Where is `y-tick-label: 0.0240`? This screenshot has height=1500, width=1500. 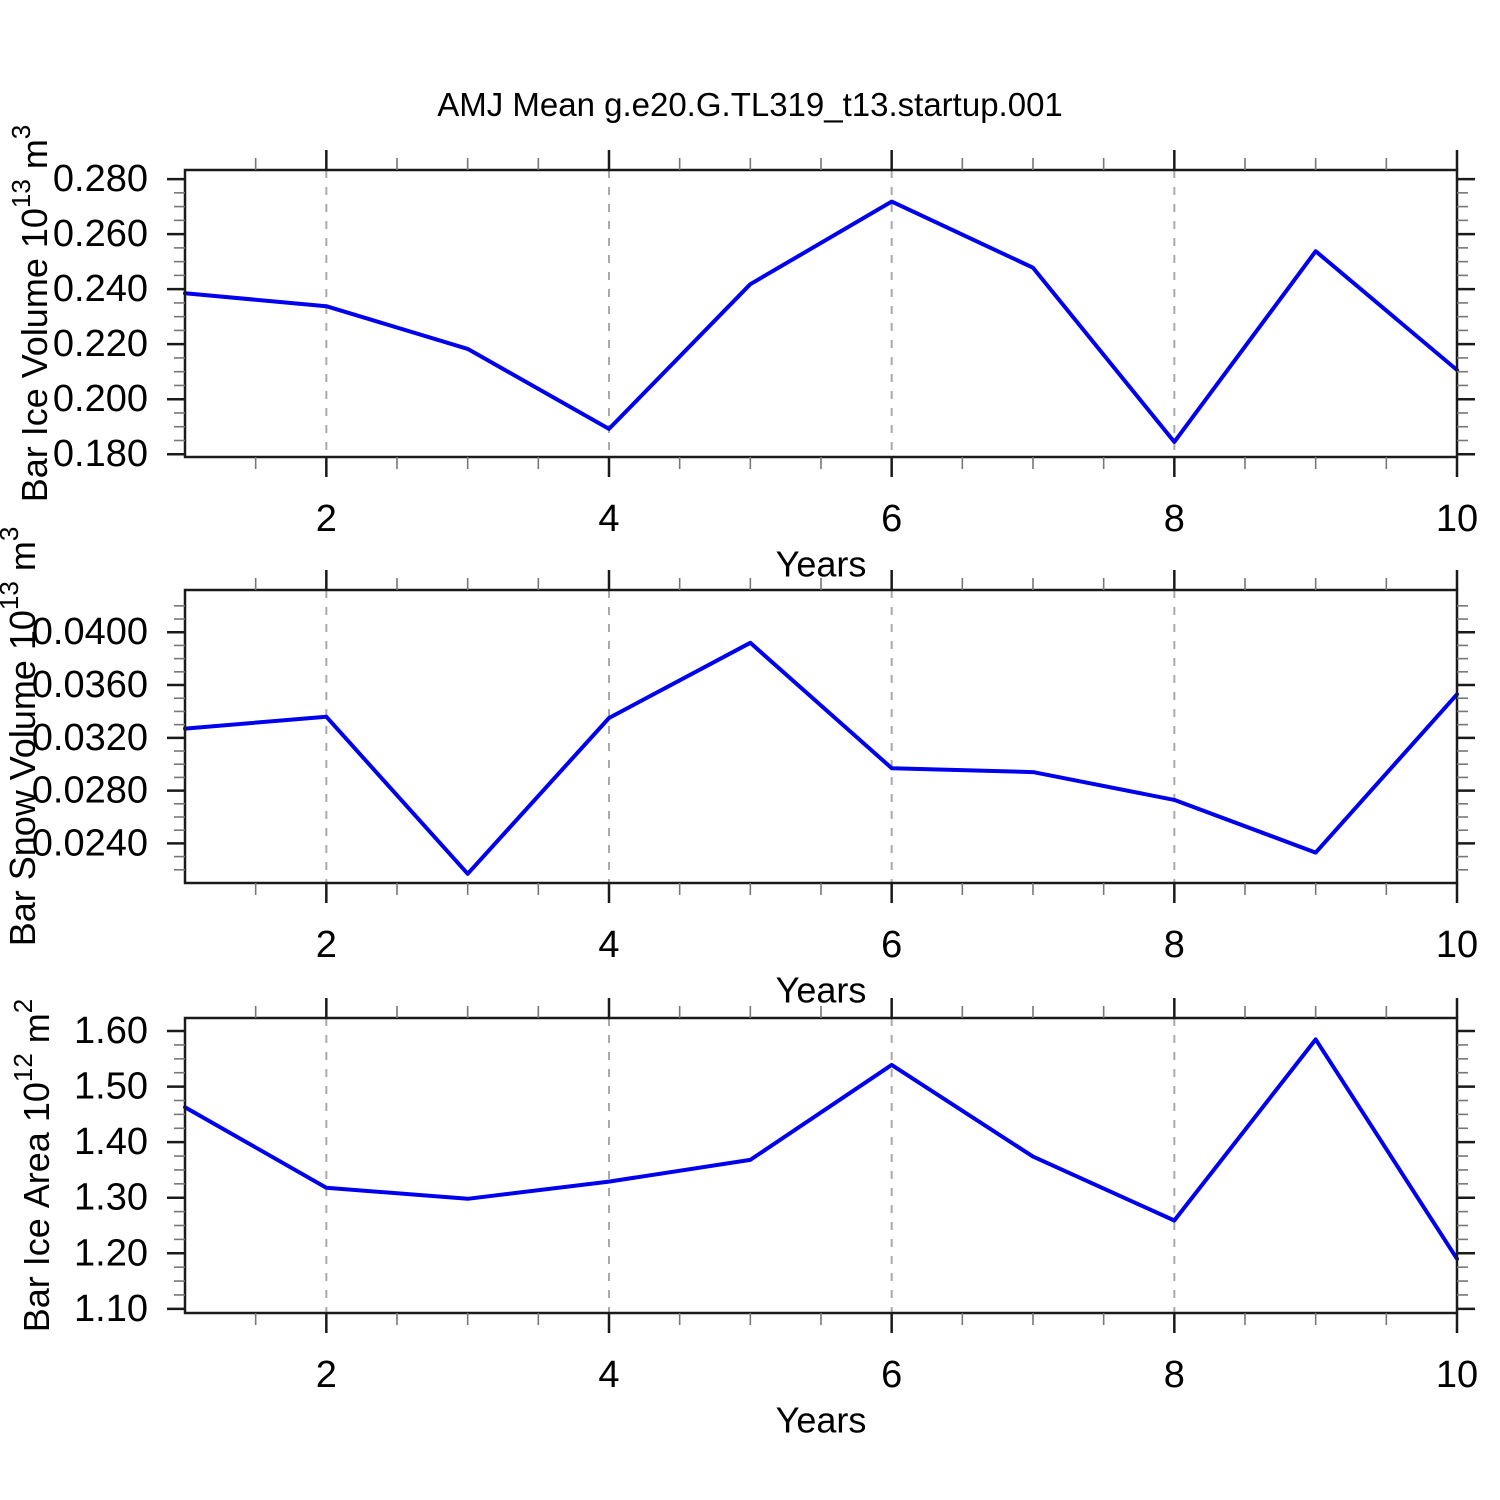 y-tick-label: 0.0240 is located at coordinates (90, 843).